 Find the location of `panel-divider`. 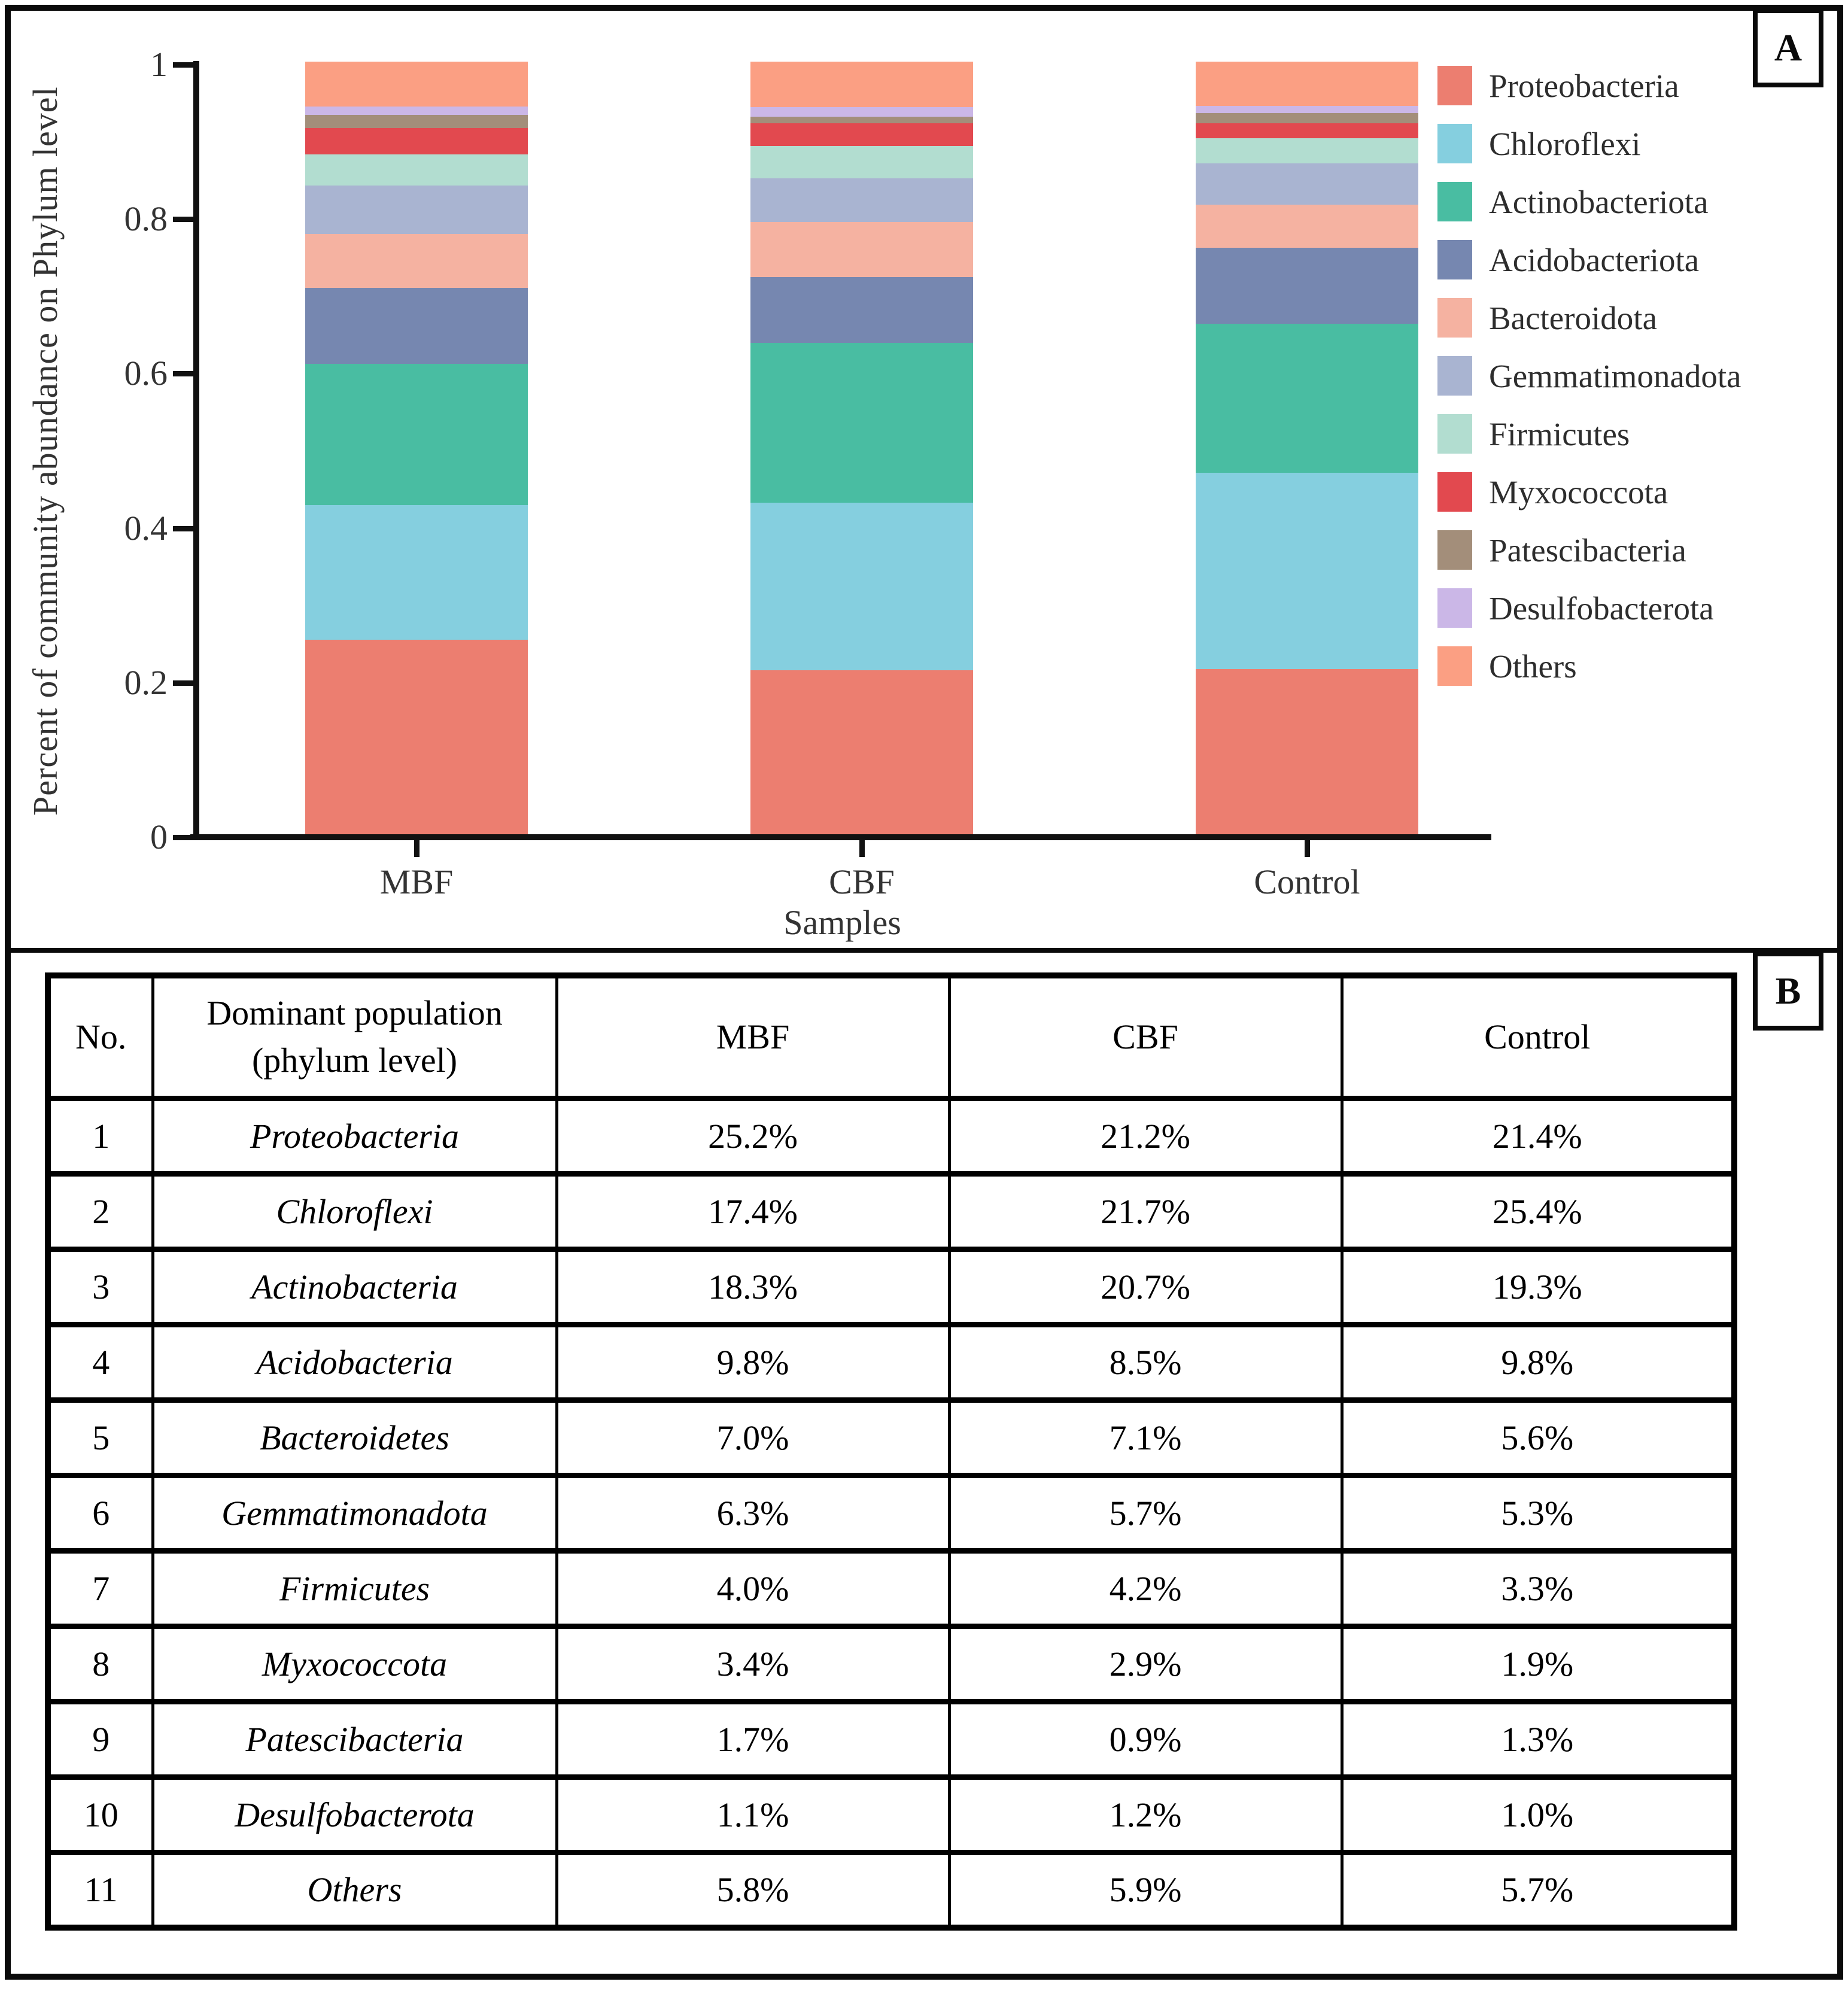

panel-divider is located at coordinates (924, 950).